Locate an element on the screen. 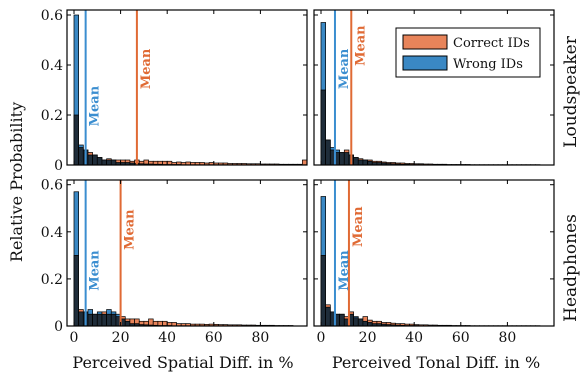  legend-swatch-correct is located at coordinates (425, 42).